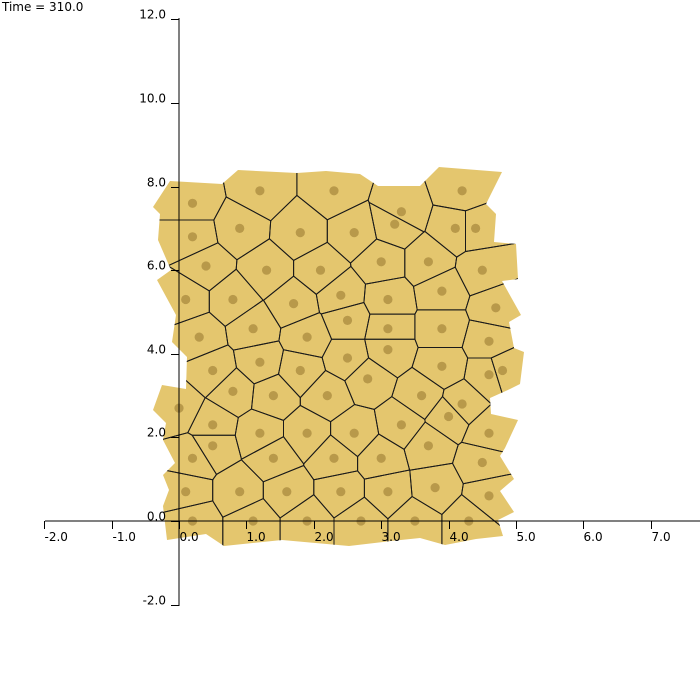 Image resolution: width=700 pixels, height=700 pixels. Describe the element at coordinates (43, 7) in the screenshot. I see `time-label: Time = 310.0` at that location.